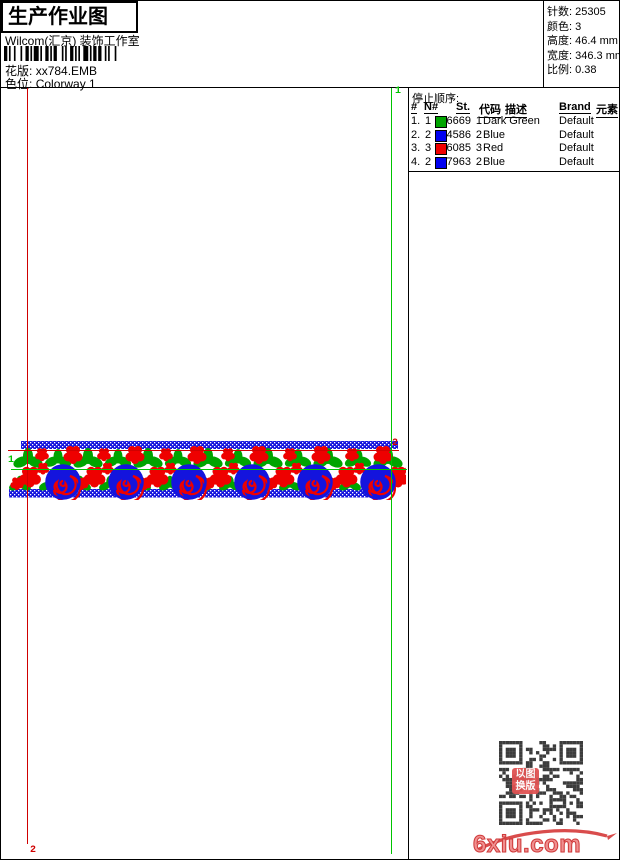 The height and width of the screenshot is (860, 620). What do you see at coordinates (525, 786) in the screenshot?
I see `stamp-line2: 换版` at bounding box center [525, 786].